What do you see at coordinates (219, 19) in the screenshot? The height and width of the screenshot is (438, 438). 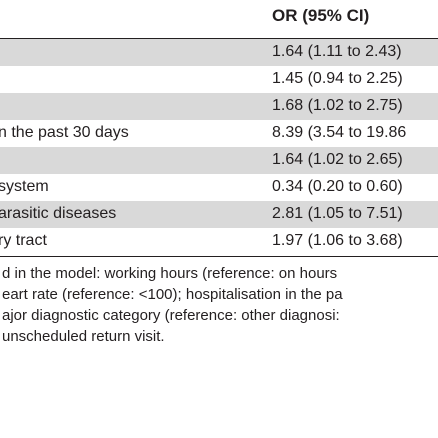 I see `table-header: OR (95% CI)` at bounding box center [219, 19].